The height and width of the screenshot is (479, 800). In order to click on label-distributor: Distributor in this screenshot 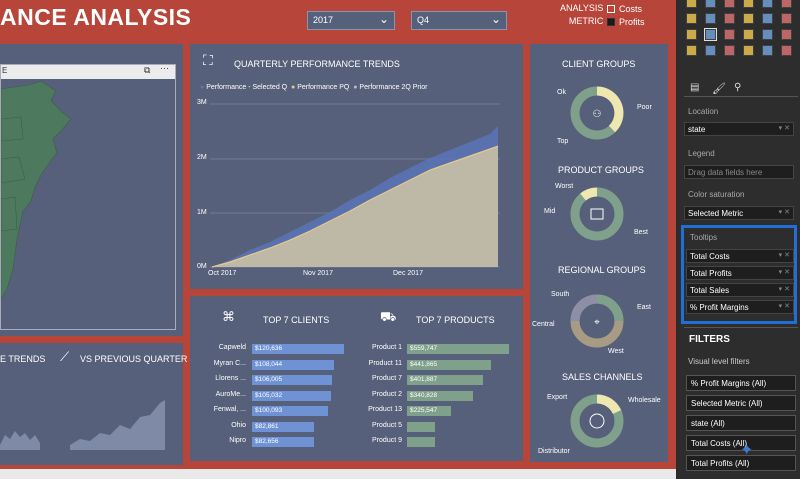, I will do `click(554, 451)`.